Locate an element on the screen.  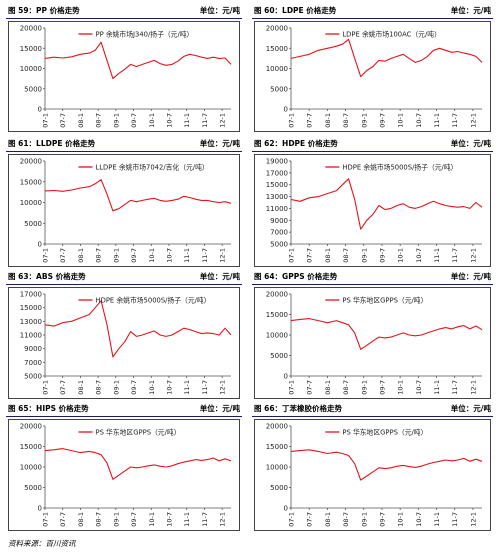
y-tick-label: 17000 is located at coordinates (31, 295).